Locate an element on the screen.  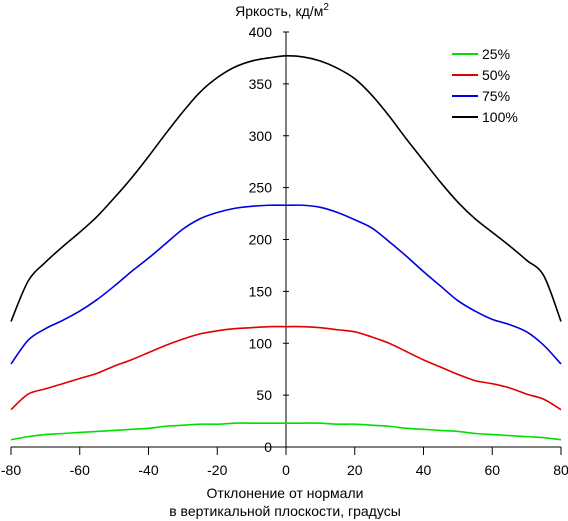
legend-label: 100% is located at coordinates (500, 117).